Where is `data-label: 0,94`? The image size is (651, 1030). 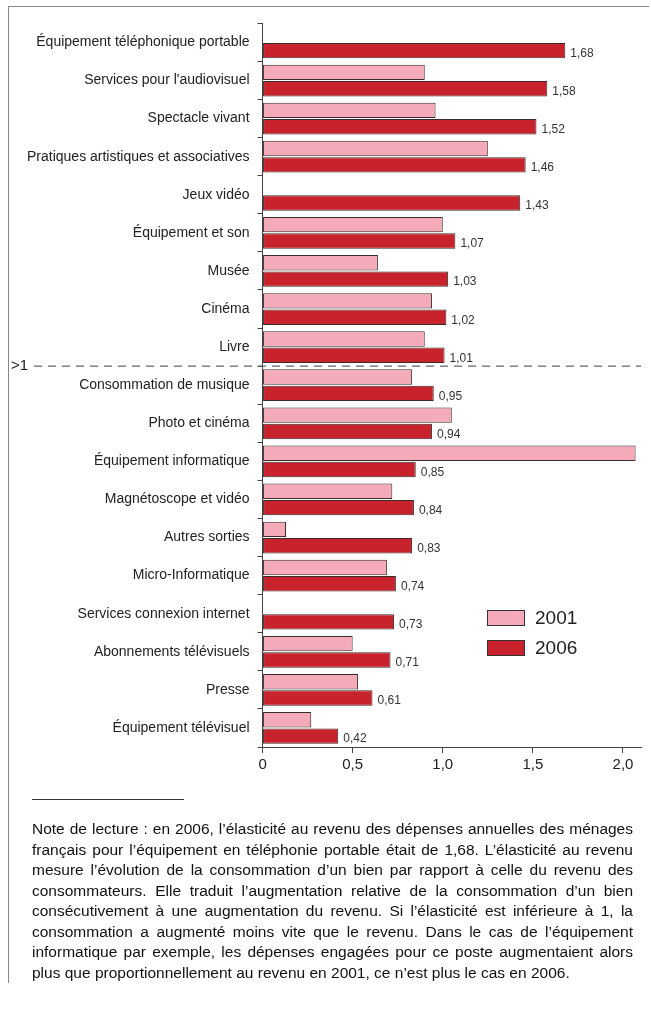 data-label: 0,94 is located at coordinates (448, 433).